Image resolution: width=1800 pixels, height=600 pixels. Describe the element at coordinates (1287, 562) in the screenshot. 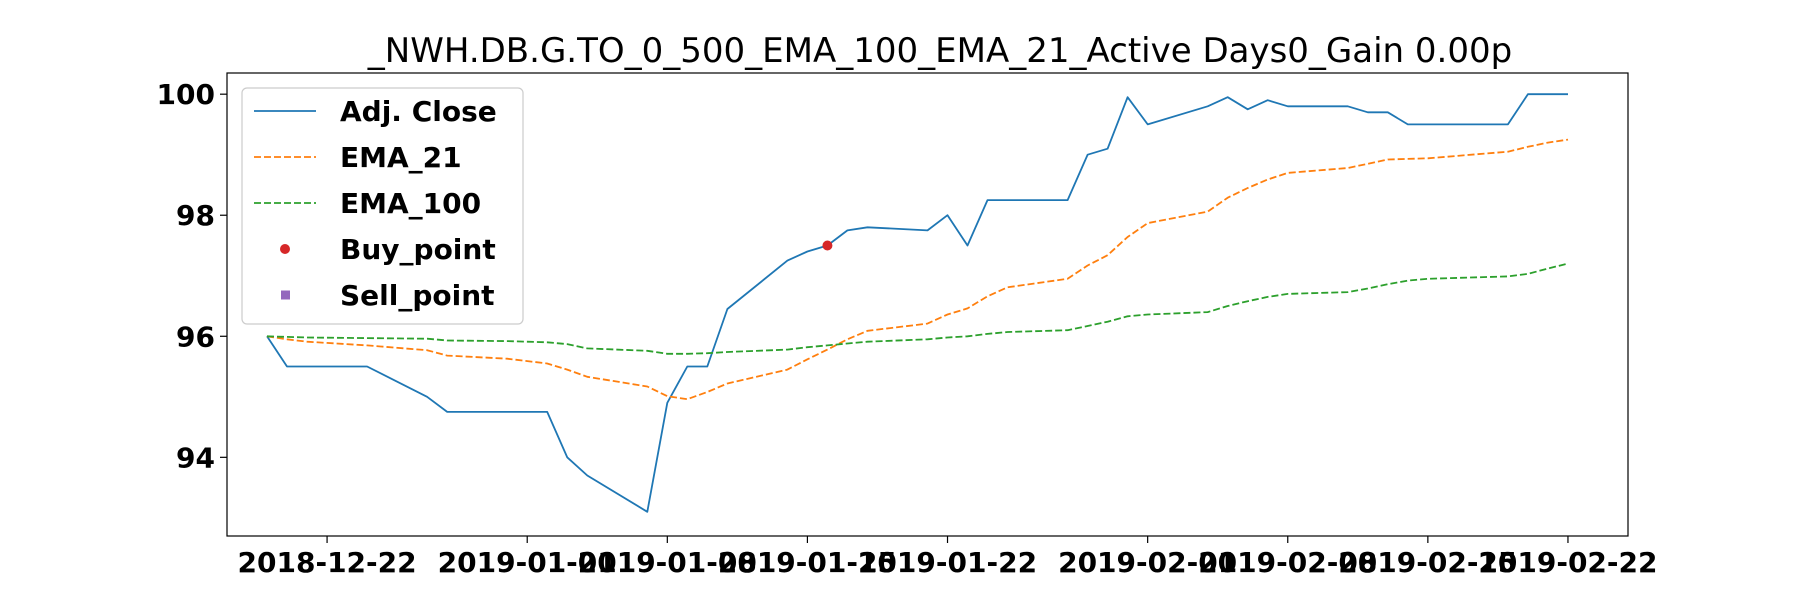

I see `x-tick-label: 2019-02-08` at that location.